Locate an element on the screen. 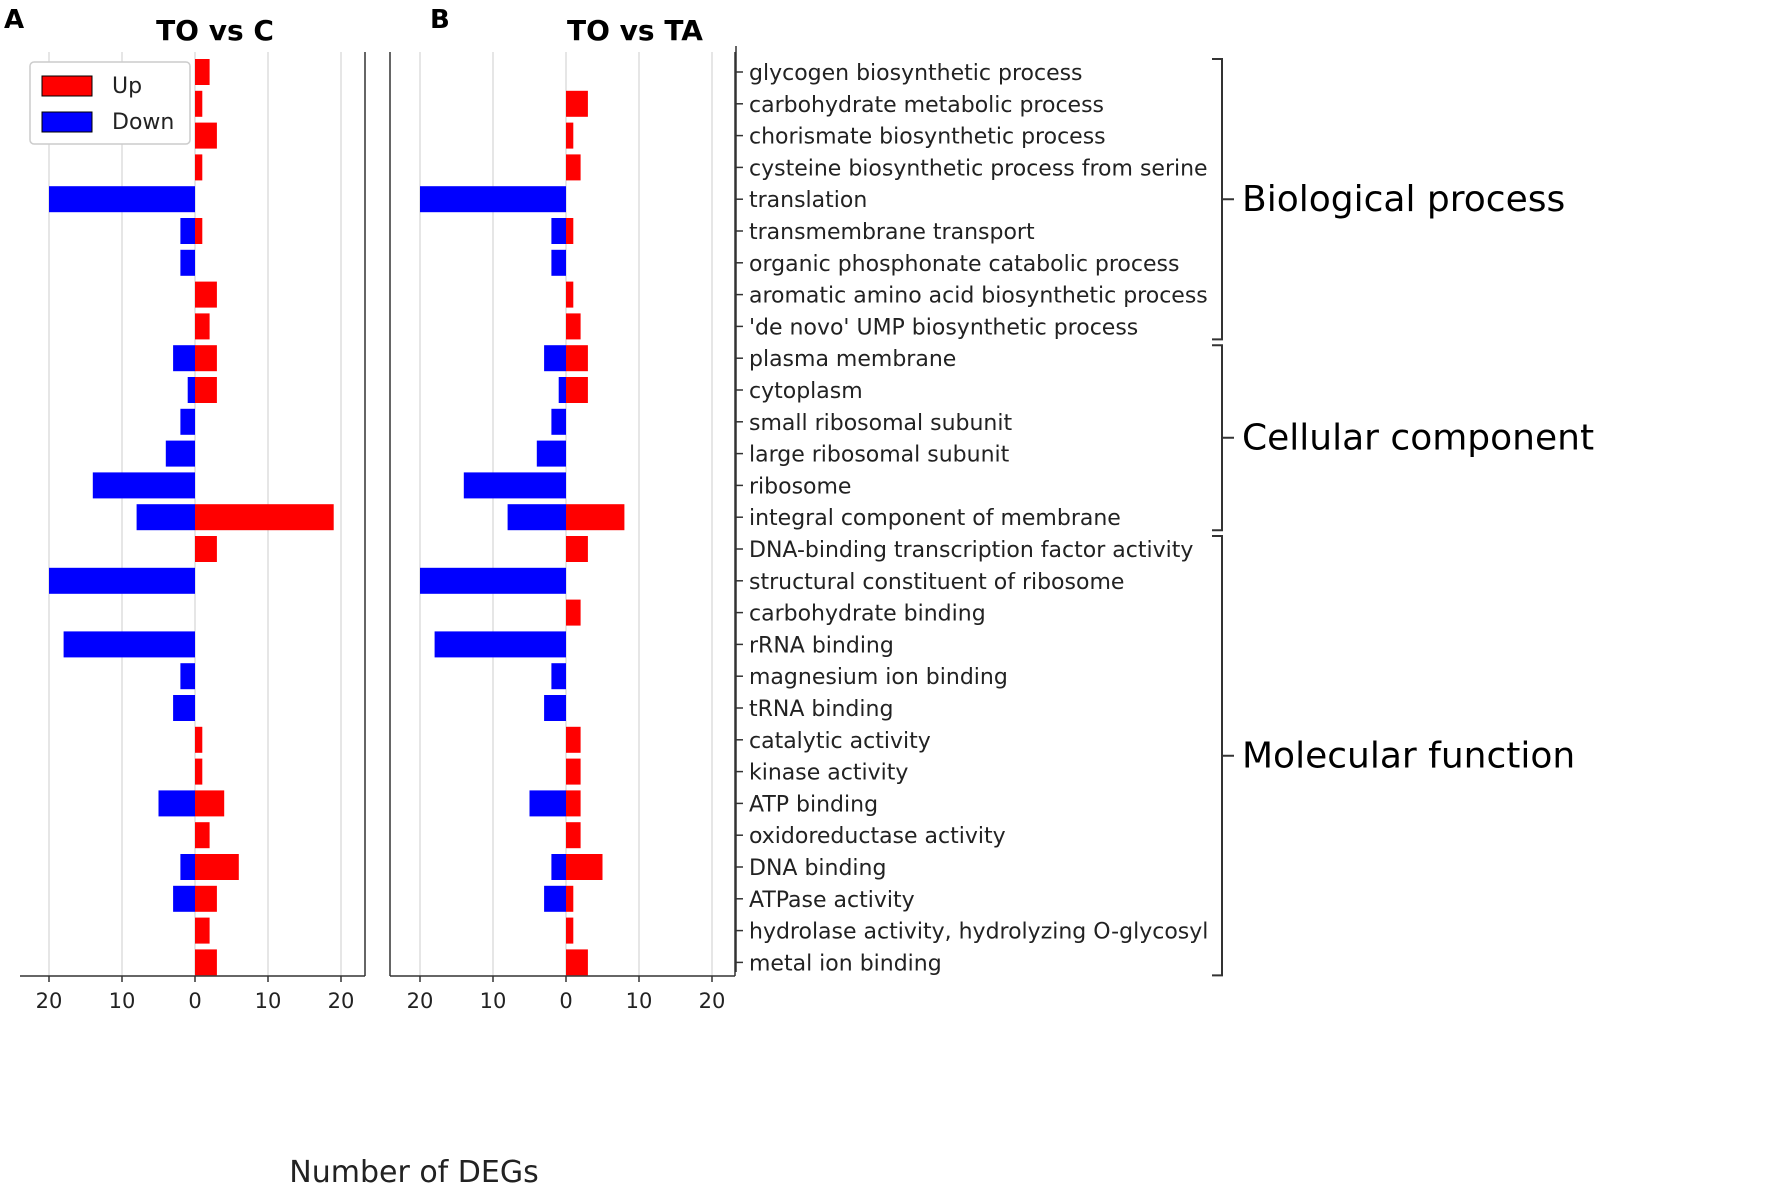 The width and height of the screenshot is (1772, 1195). panel-b-title: TO vs TA is located at coordinates (635, 30).